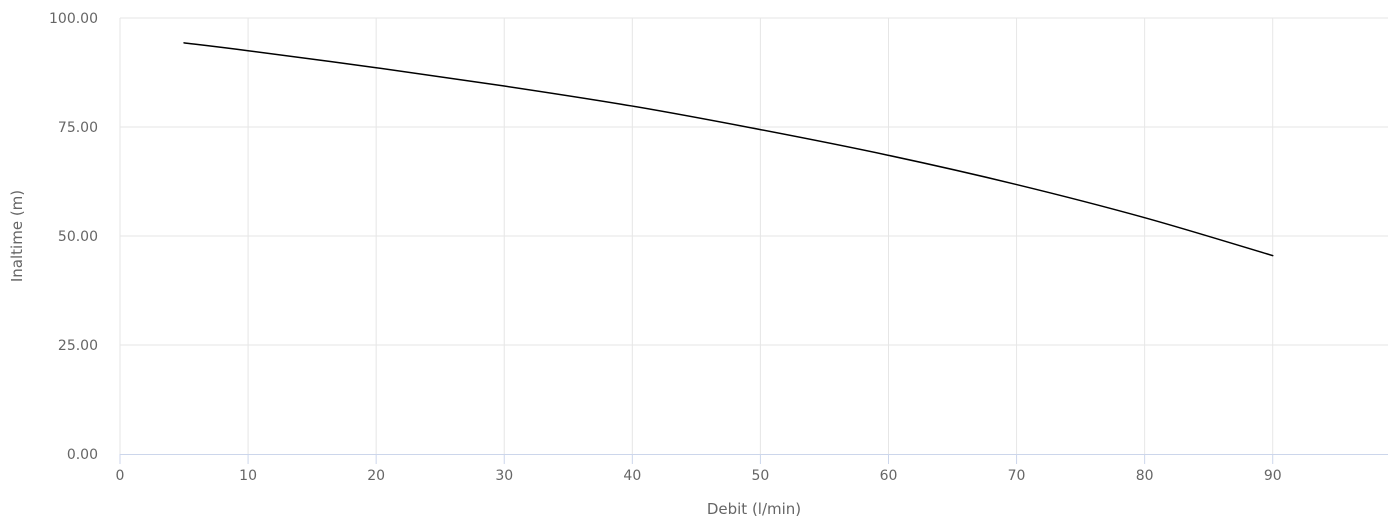 Image resolution: width=1394 pixels, height=525 pixels. I want to click on y-tick-label: 25.00, so click(78, 346).